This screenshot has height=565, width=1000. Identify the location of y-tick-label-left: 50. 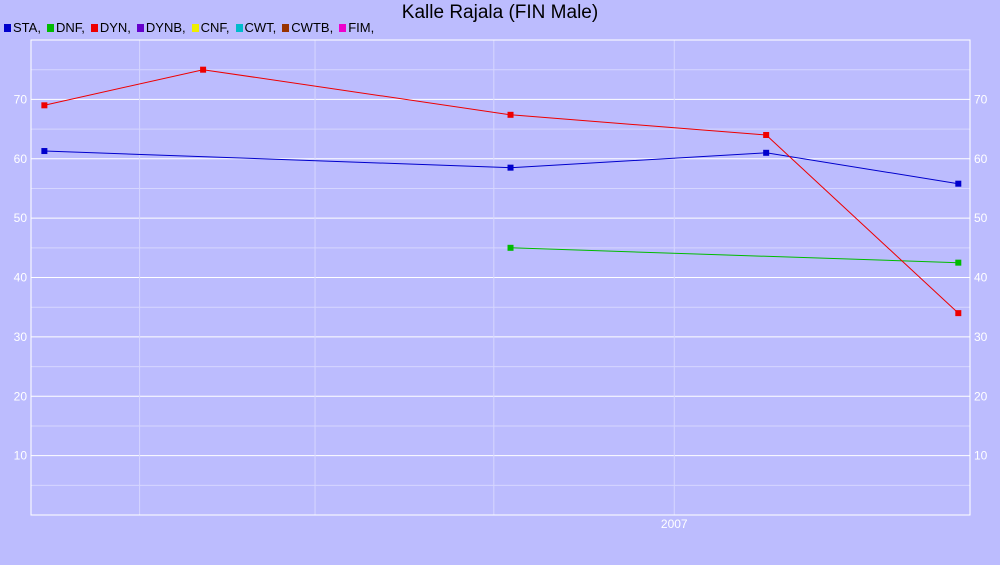
(21, 218).